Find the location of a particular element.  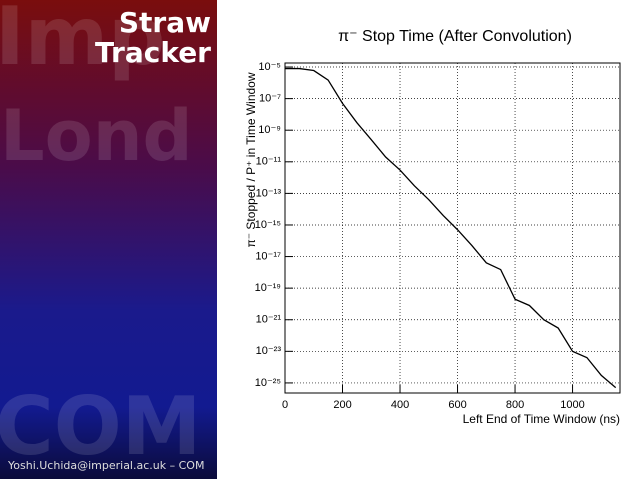

x-tick-label: 200 is located at coordinates (342, 405).